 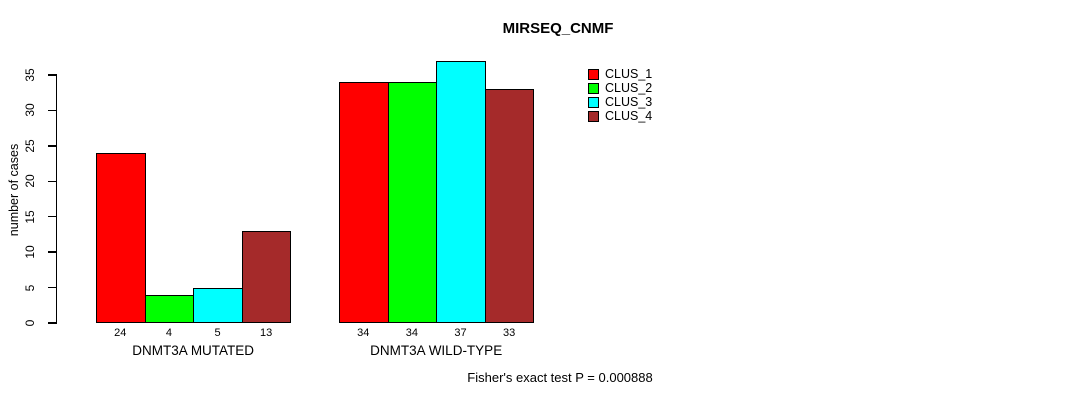 What do you see at coordinates (30, 110) in the screenshot?
I see `y-axis-tick-label: 30` at bounding box center [30, 110].